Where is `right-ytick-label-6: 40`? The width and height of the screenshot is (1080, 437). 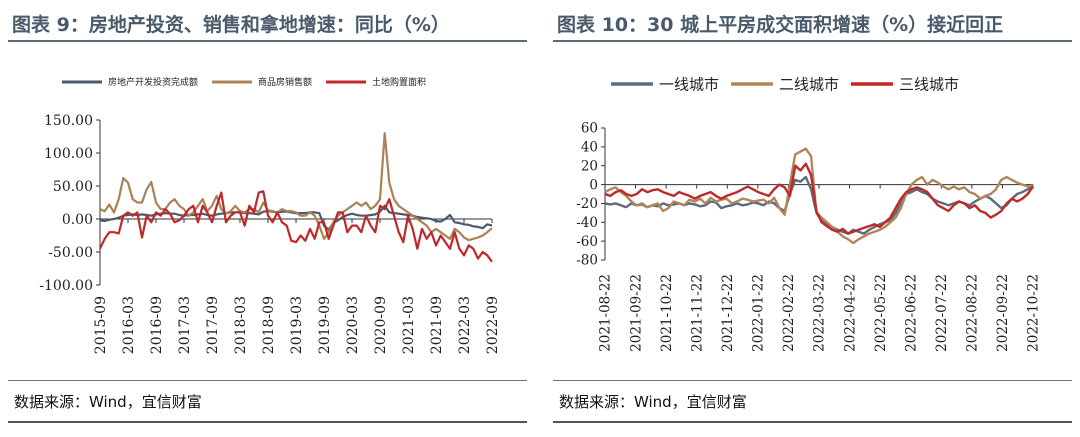 right-ytick-label-6: 40 is located at coordinates (589, 148).